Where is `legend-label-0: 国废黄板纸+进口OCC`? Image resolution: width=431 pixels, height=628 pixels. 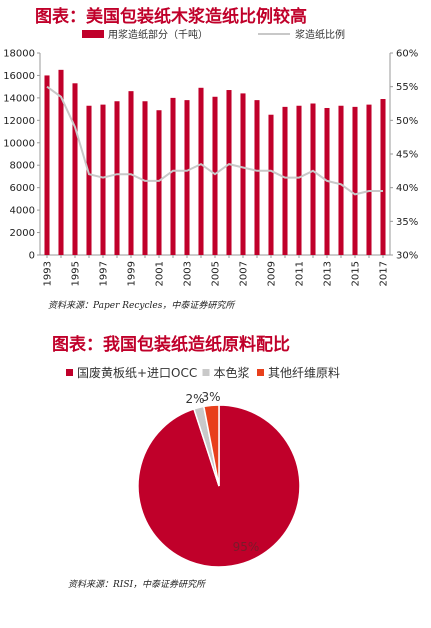 legend-label-0: 国废黄板纸+进口OCC is located at coordinates (137, 372).